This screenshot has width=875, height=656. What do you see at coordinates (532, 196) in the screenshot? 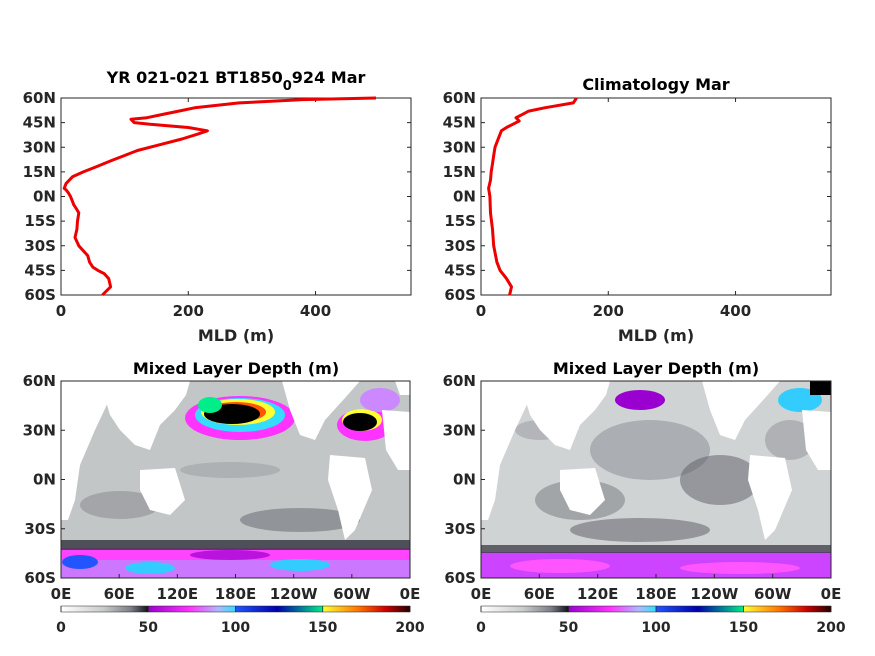
I see `climatology-profile-line` at bounding box center [532, 196].